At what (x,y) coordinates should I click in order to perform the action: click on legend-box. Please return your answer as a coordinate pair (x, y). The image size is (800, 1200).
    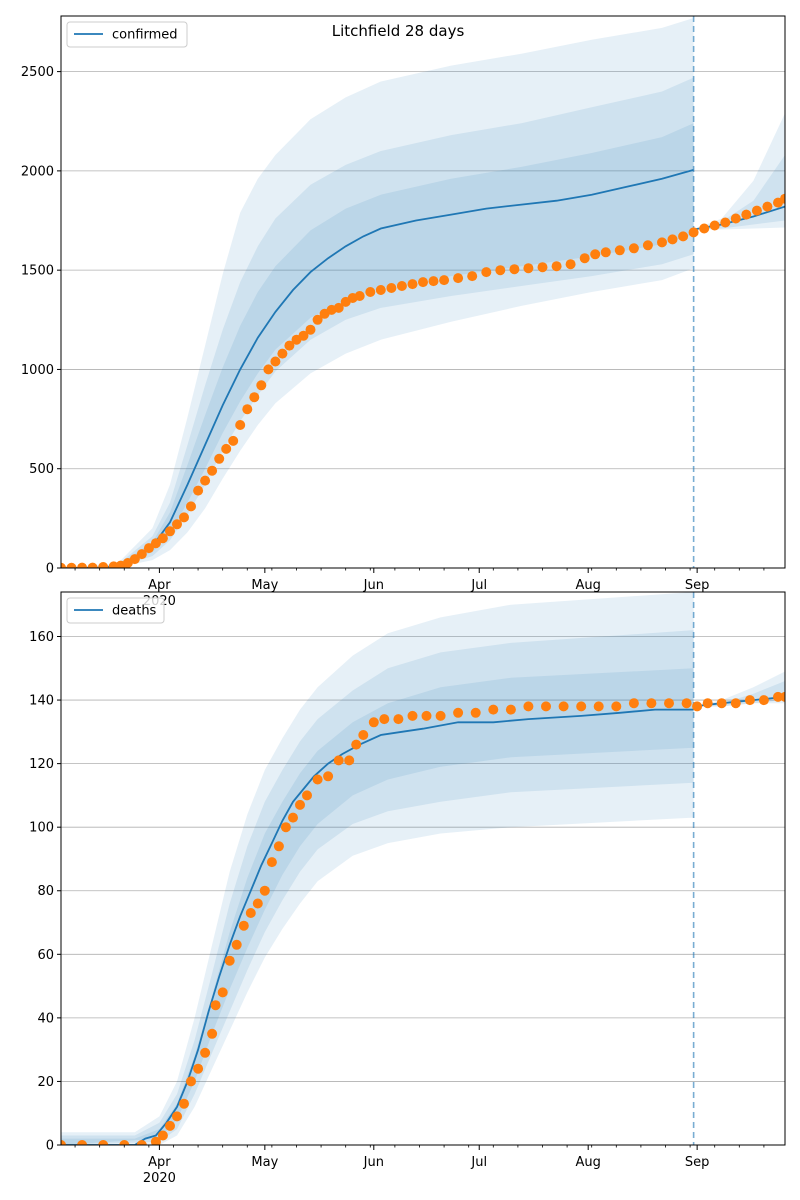
    Looking at the image, I should click on (115, 610).